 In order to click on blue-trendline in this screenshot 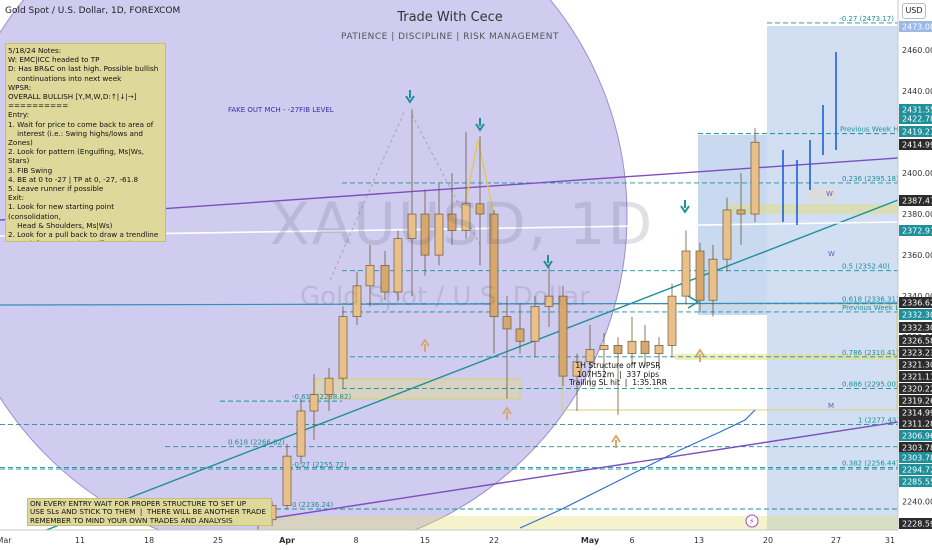, I will do `click(449, 304)`.